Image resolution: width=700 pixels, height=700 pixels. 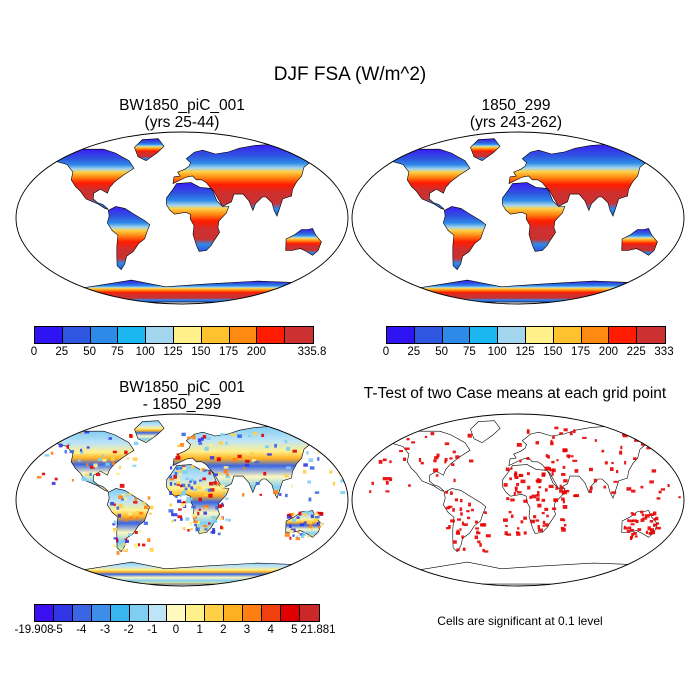 I want to click on continent-greenland, so click(x=149, y=432).